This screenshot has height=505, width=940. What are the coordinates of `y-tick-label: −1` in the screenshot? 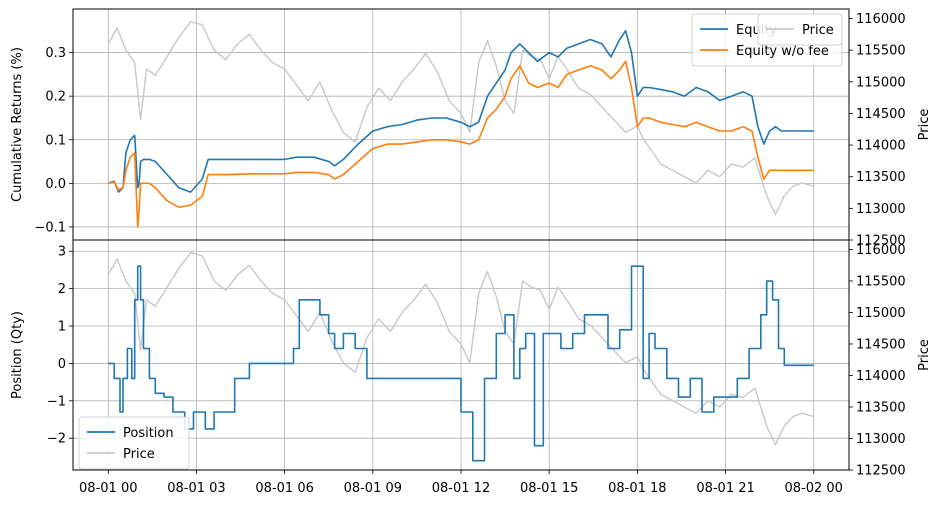 It's located at (56, 401).